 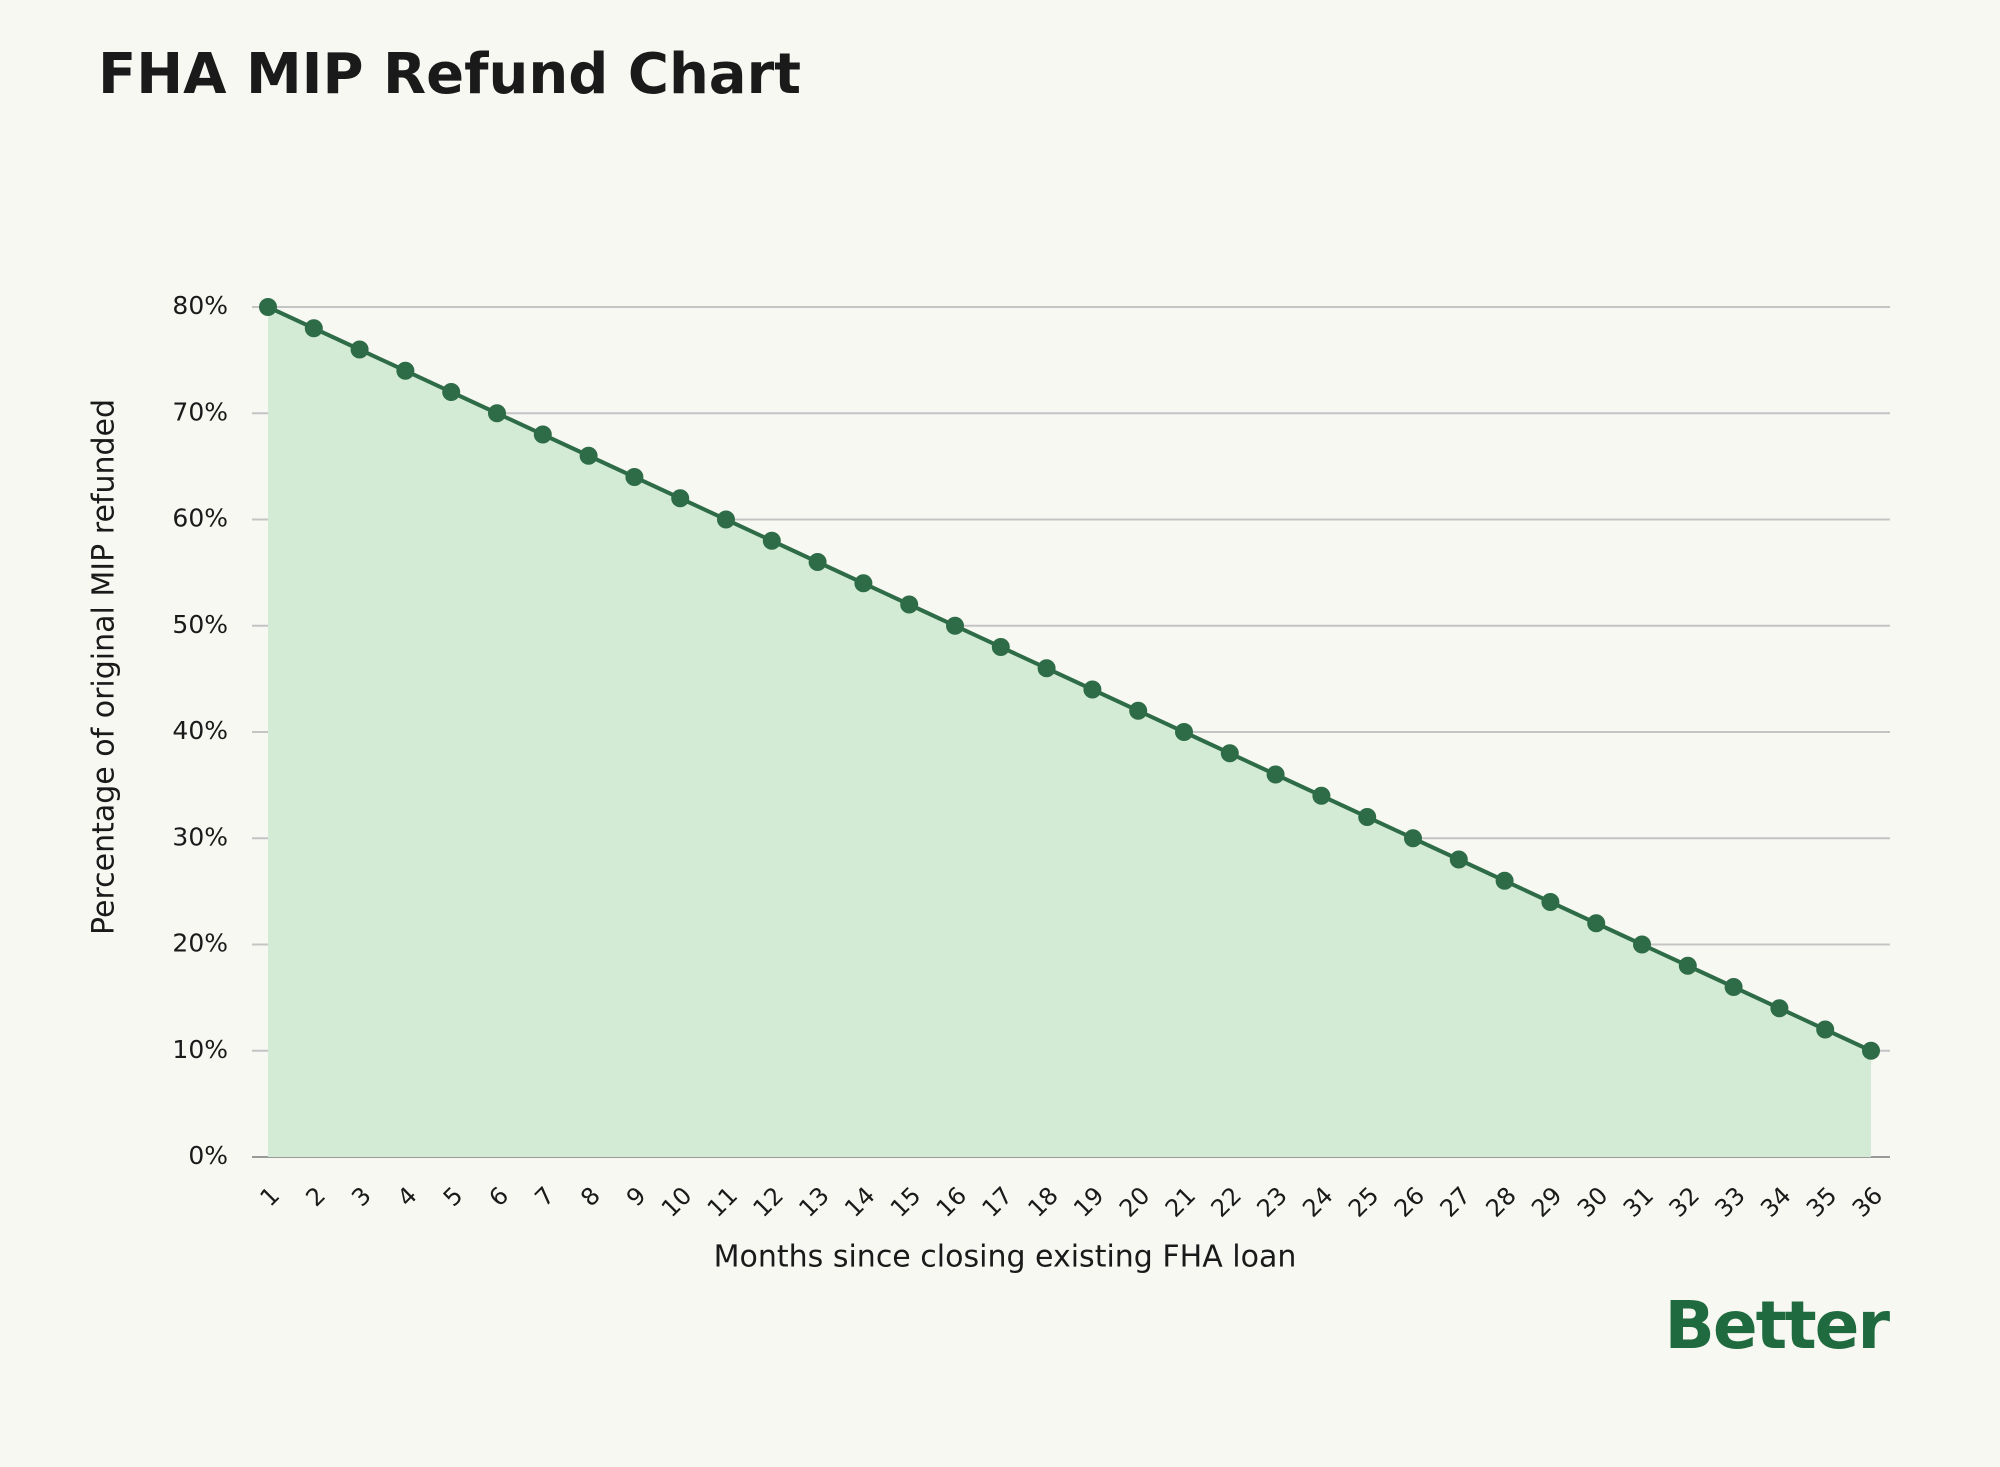 I want to click on y-tick-label: 50%, so click(x=200, y=624).